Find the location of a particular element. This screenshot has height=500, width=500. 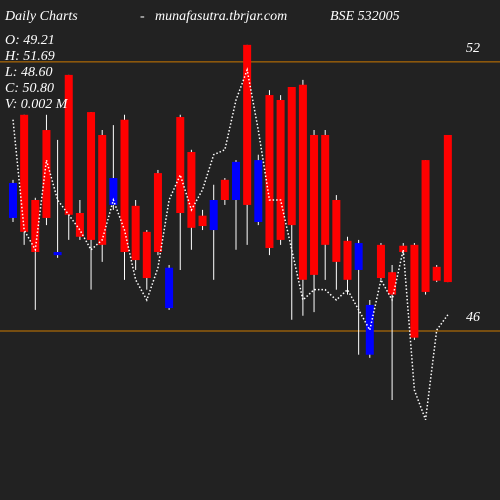

y-tick-label: 46 is located at coordinates (473, 317).